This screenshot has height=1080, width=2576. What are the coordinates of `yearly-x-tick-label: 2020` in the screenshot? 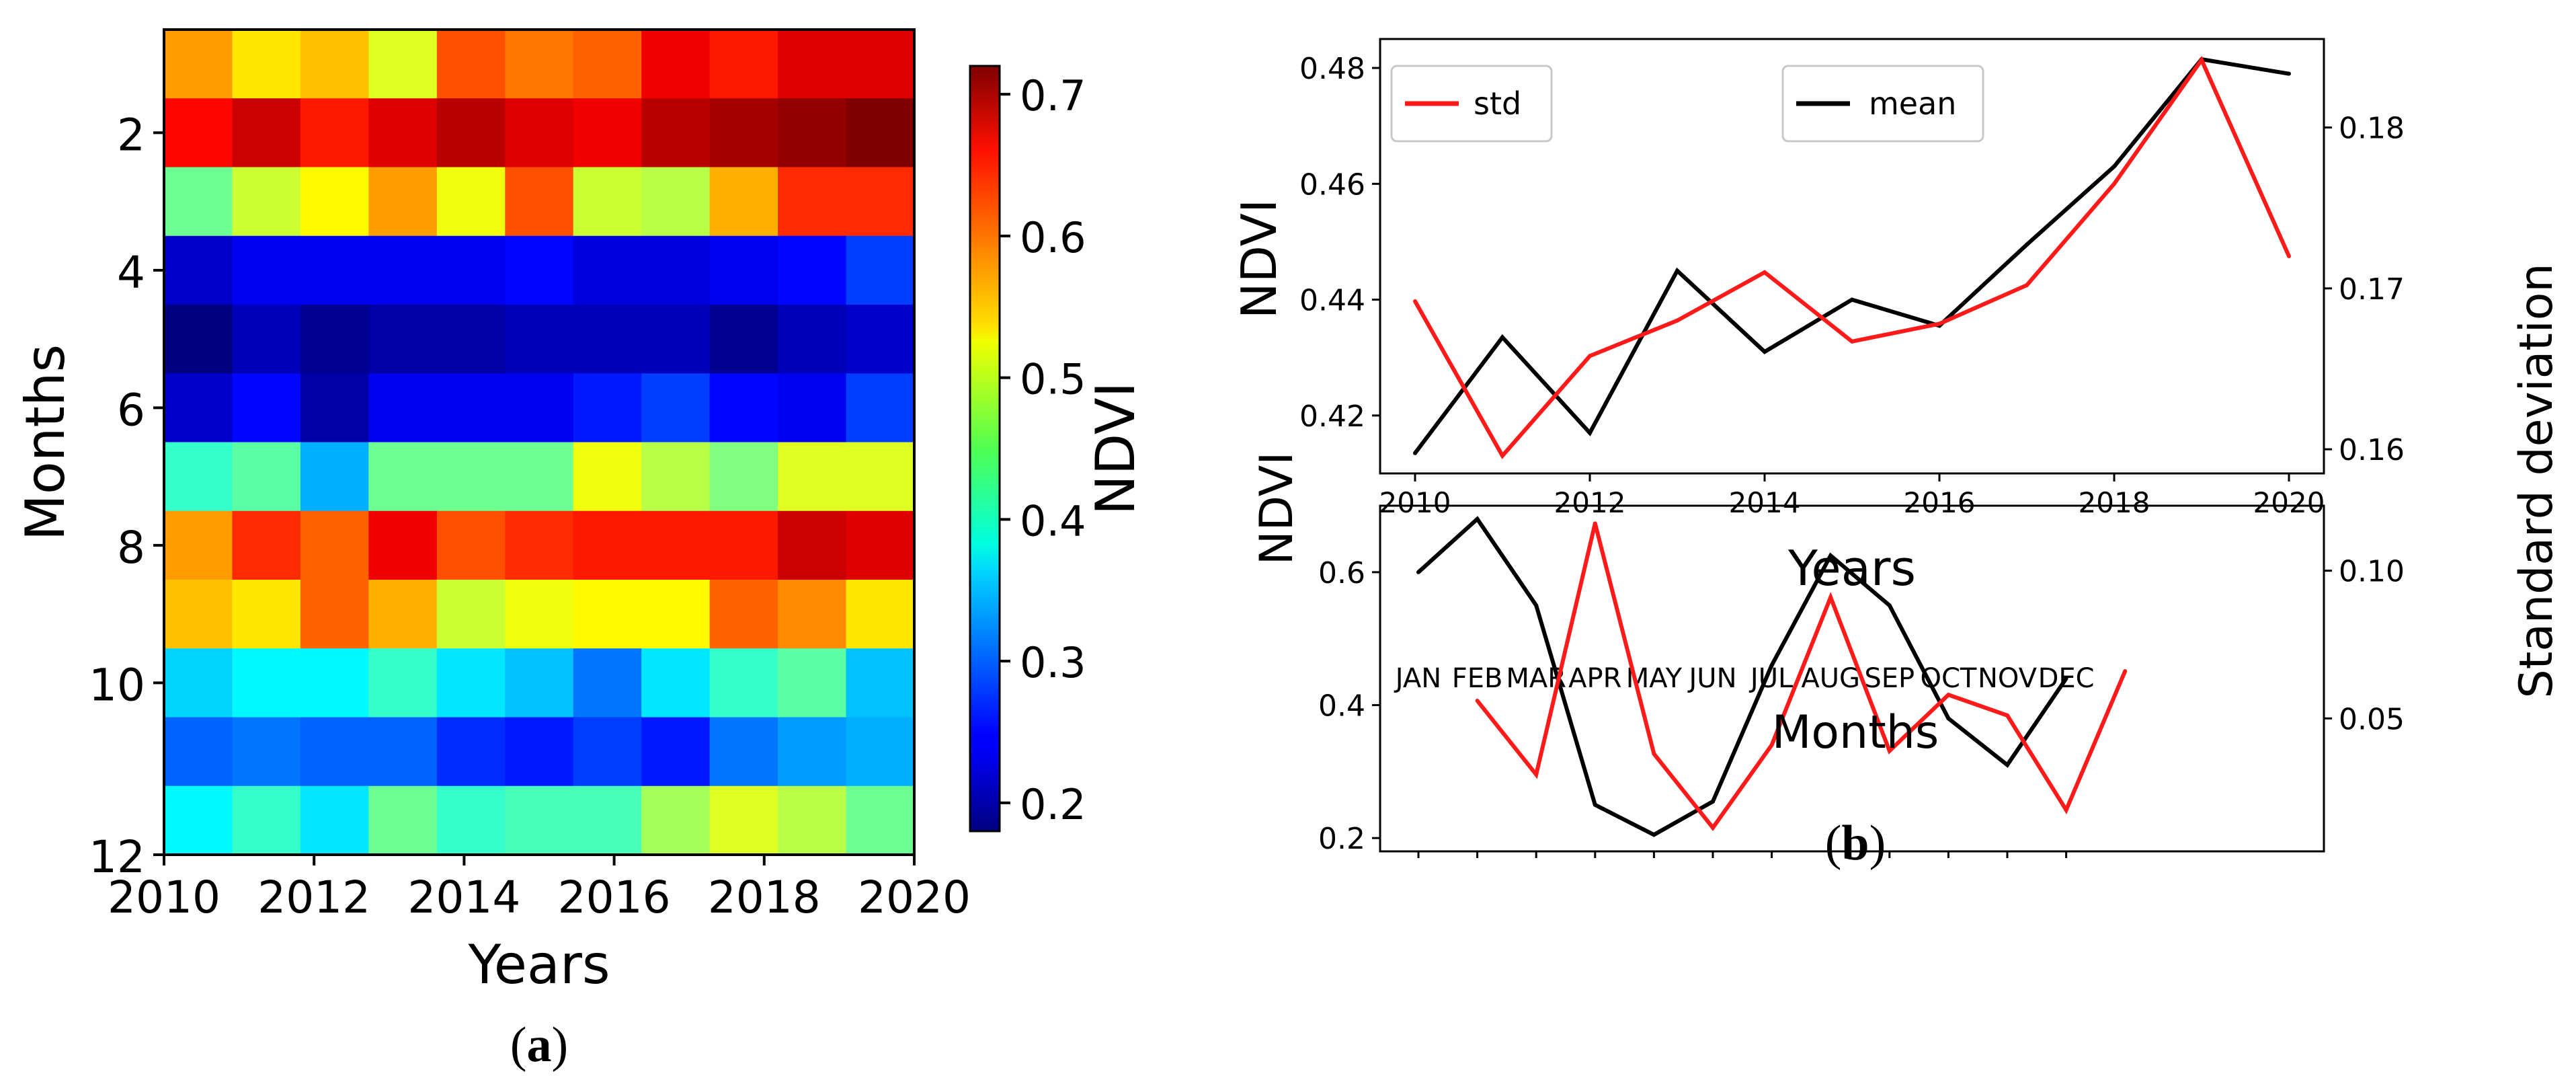 It's located at (2289, 502).